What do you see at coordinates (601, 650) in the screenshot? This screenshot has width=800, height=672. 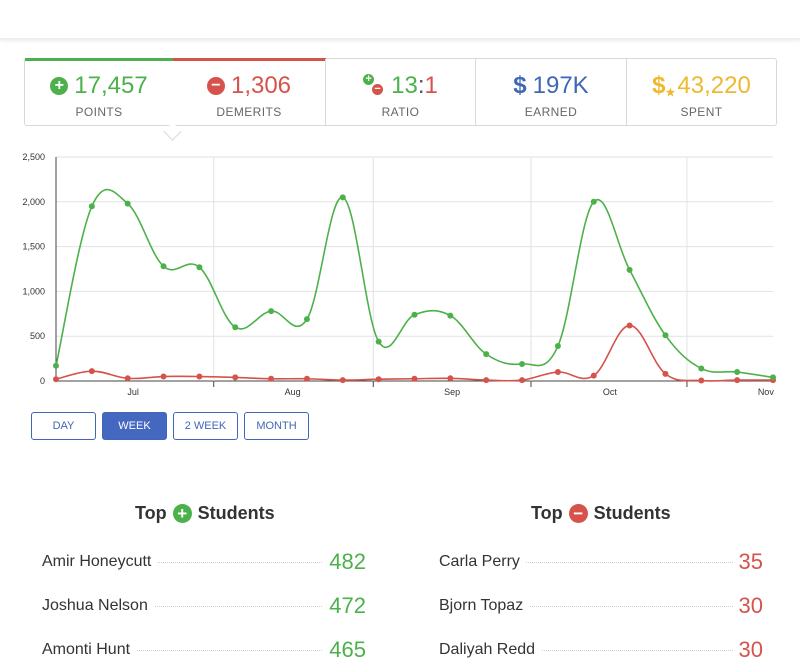 I see `student-row: Daliyah Redd 30` at bounding box center [601, 650].